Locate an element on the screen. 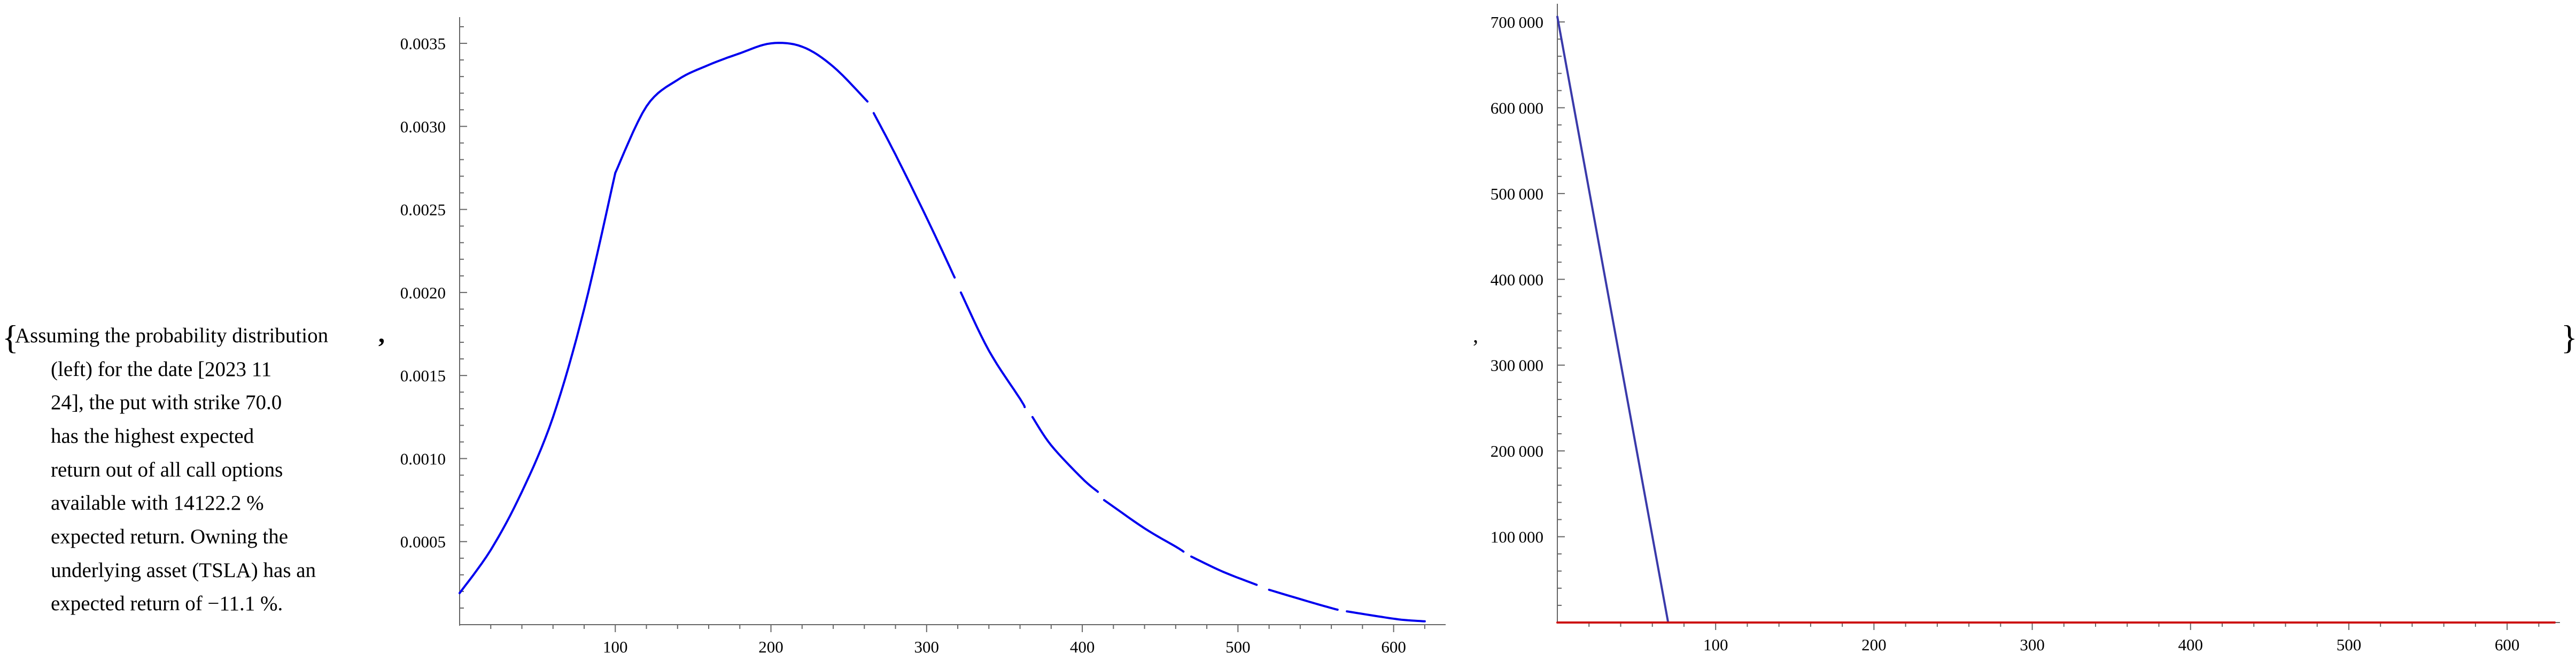 The height and width of the screenshot is (653, 2576). description-line: underlying asset (TSLA) has an is located at coordinates (183, 570).